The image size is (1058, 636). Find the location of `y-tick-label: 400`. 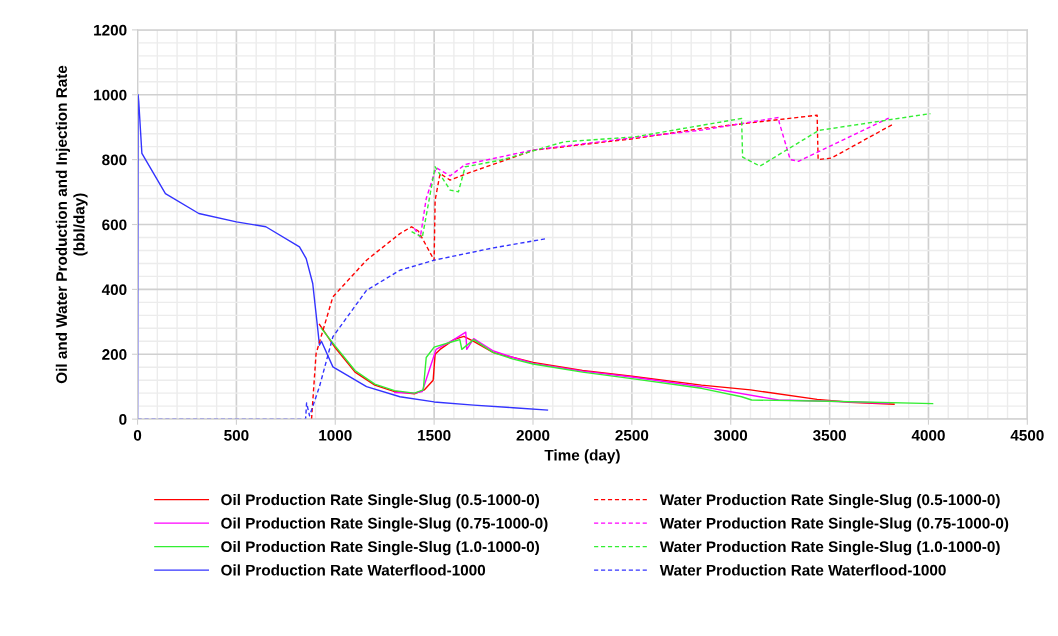

y-tick-label: 400 is located at coordinates (114, 290).